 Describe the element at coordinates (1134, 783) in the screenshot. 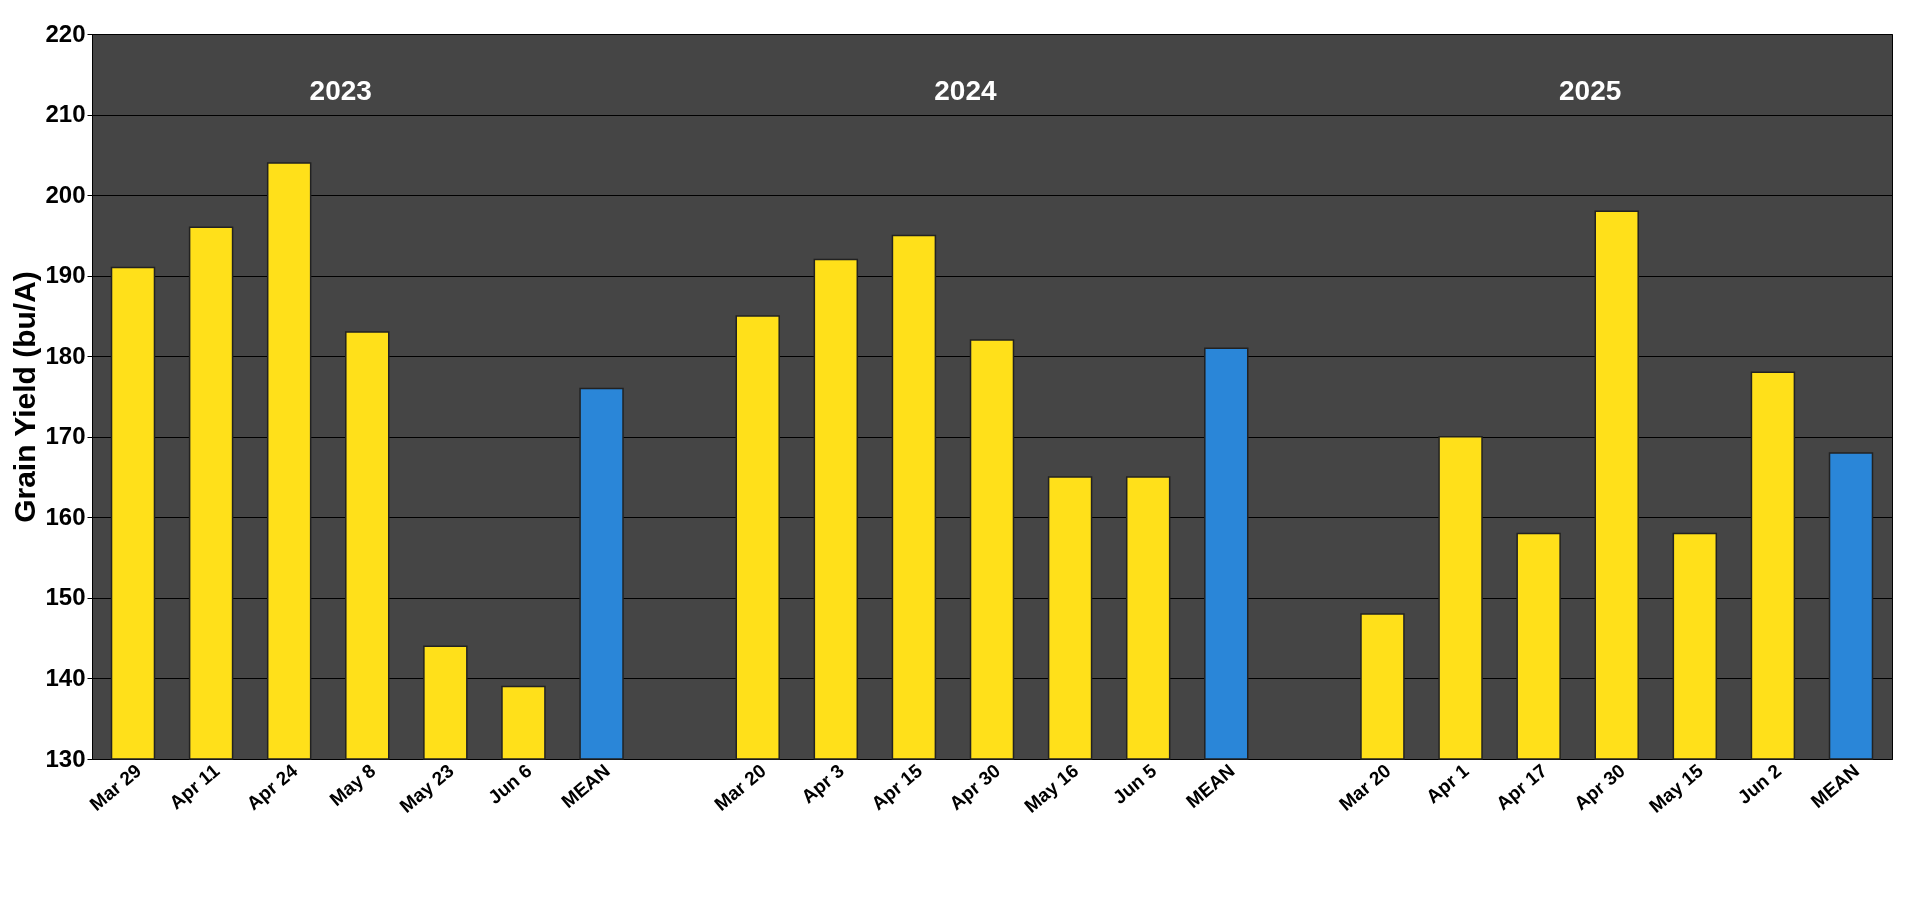

I see `x-tick-label: Jun 5` at that location.